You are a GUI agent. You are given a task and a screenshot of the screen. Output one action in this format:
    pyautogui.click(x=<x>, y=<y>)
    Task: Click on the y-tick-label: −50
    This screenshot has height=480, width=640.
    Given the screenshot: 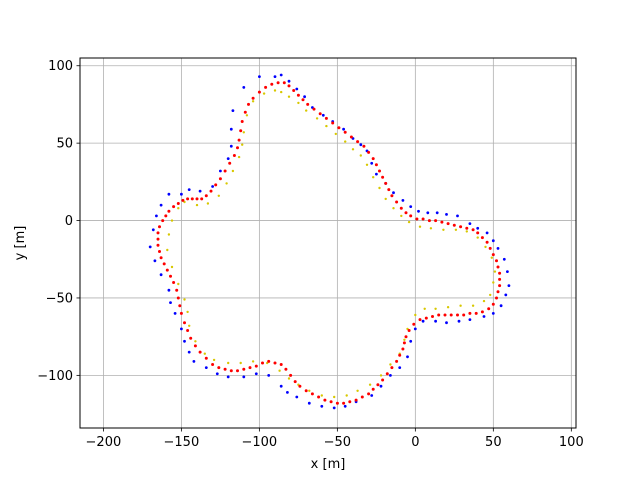 What is the action you would take?
    pyautogui.click(x=59, y=298)
    